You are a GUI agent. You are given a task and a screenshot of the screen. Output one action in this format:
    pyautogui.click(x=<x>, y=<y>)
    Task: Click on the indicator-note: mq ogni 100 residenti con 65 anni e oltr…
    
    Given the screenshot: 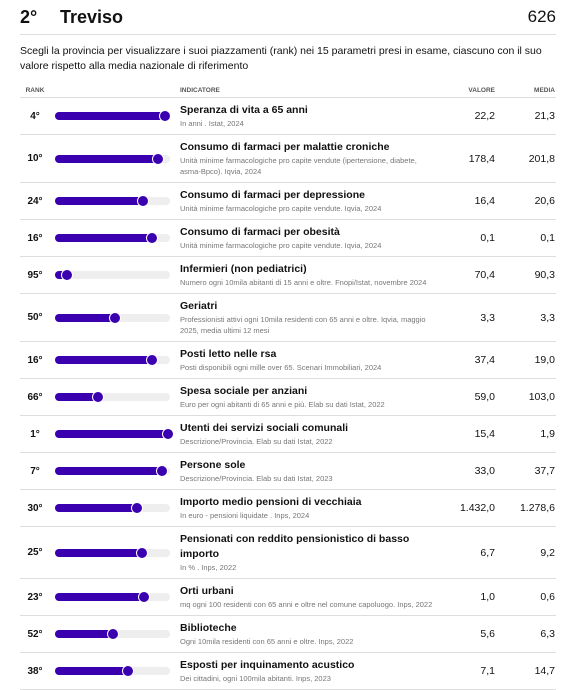 What is the action you would take?
    pyautogui.click(x=306, y=604)
    